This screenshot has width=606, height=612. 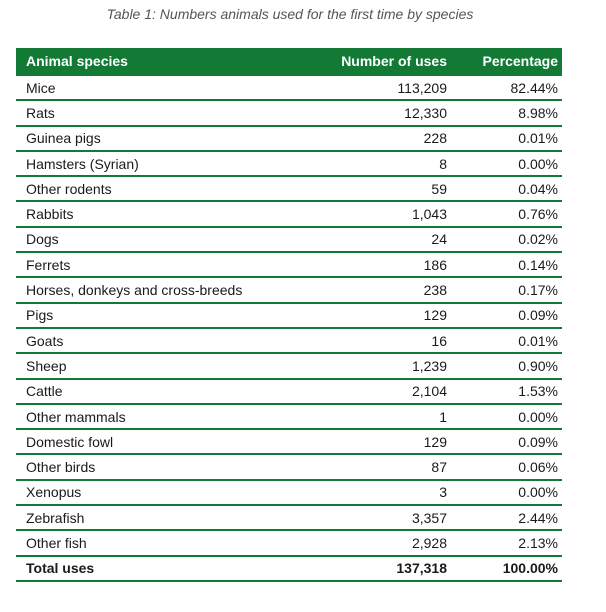 I want to click on cell-percentage: 2.44%, so click(x=508, y=518).